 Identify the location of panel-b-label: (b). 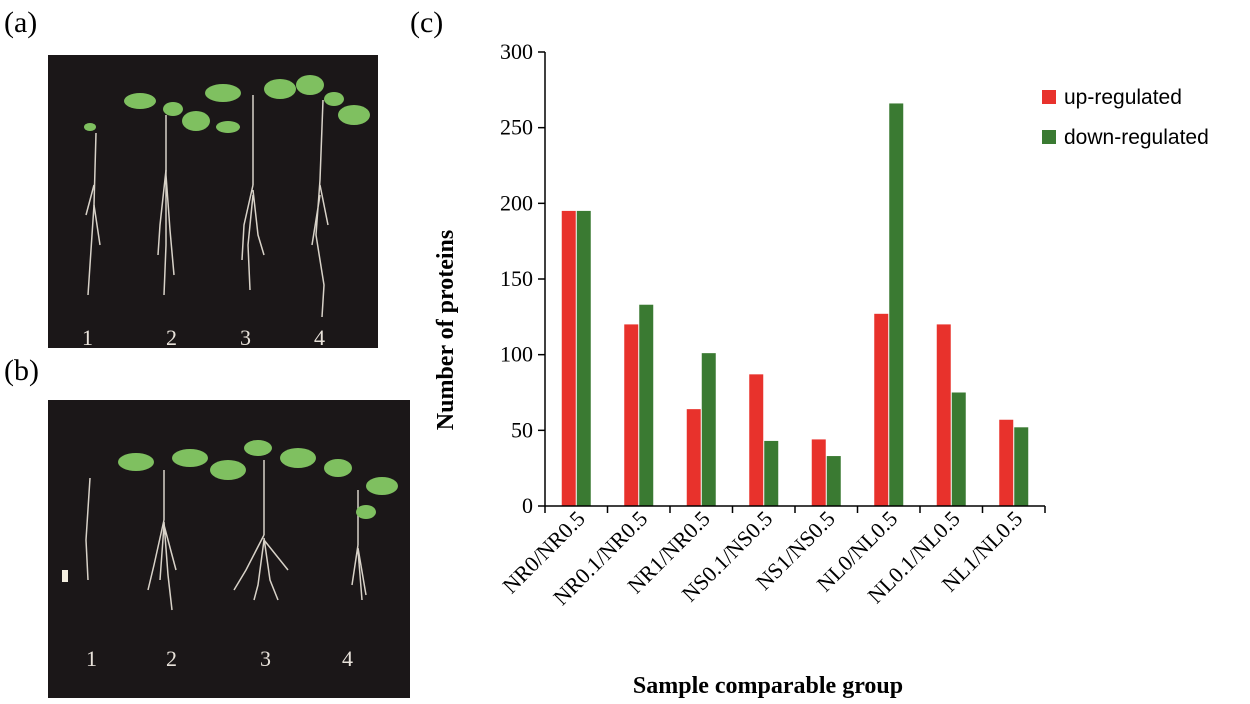
(21, 370).